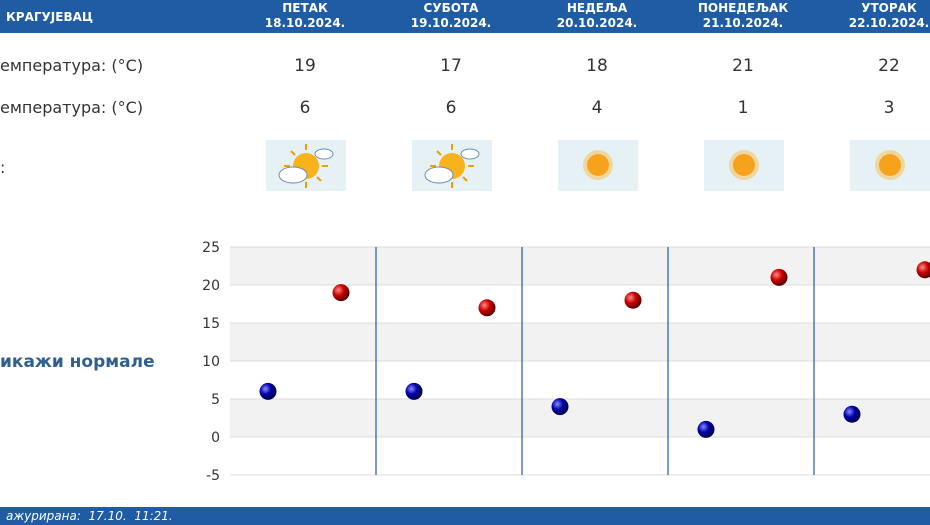 The height and width of the screenshot is (525, 930). Describe the element at coordinates (451, 23) in the screenshot. I see `day-date: 19.10.2024.` at that location.